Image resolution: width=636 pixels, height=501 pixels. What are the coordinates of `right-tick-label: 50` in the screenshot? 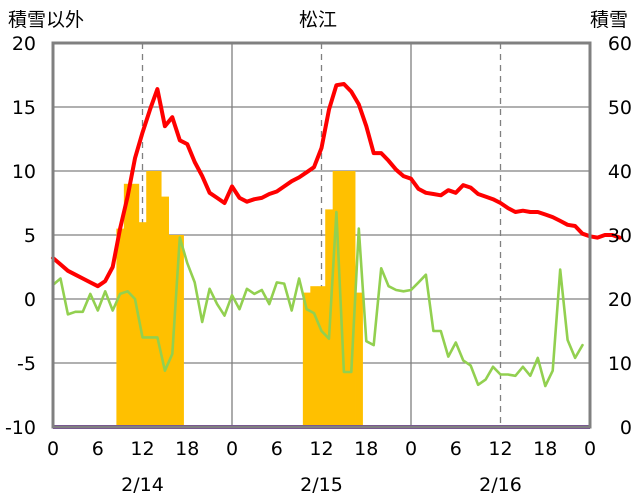 It's located at (620, 108).